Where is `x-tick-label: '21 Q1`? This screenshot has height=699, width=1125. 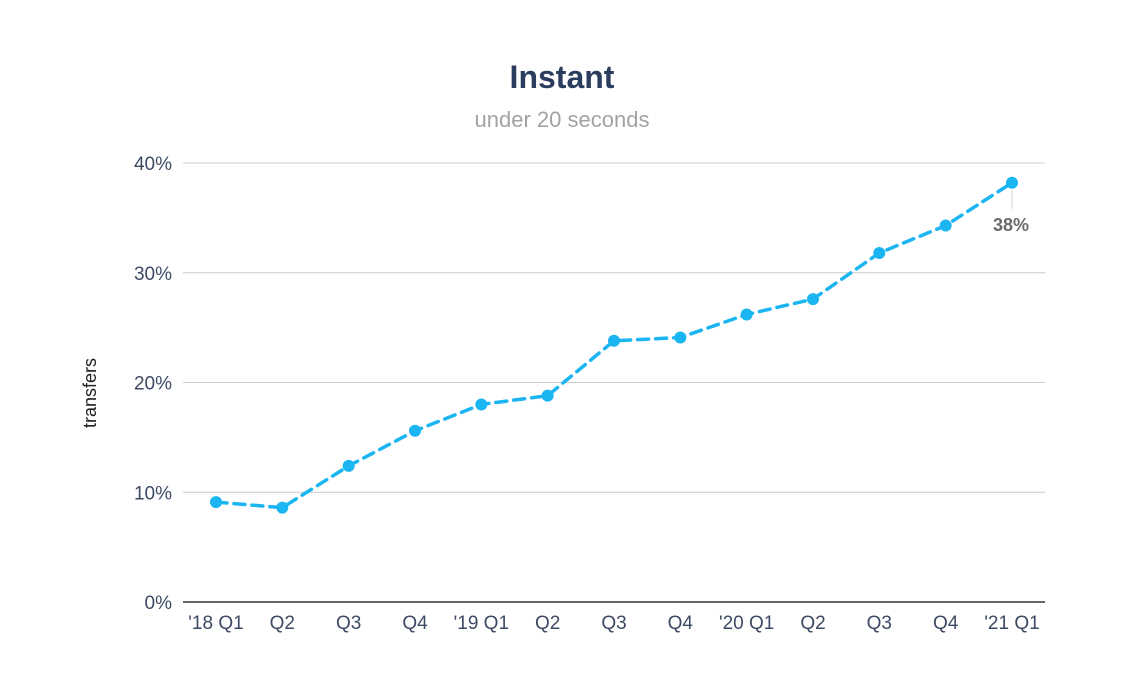 x-tick-label: '21 Q1 is located at coordinates (1011, 623).